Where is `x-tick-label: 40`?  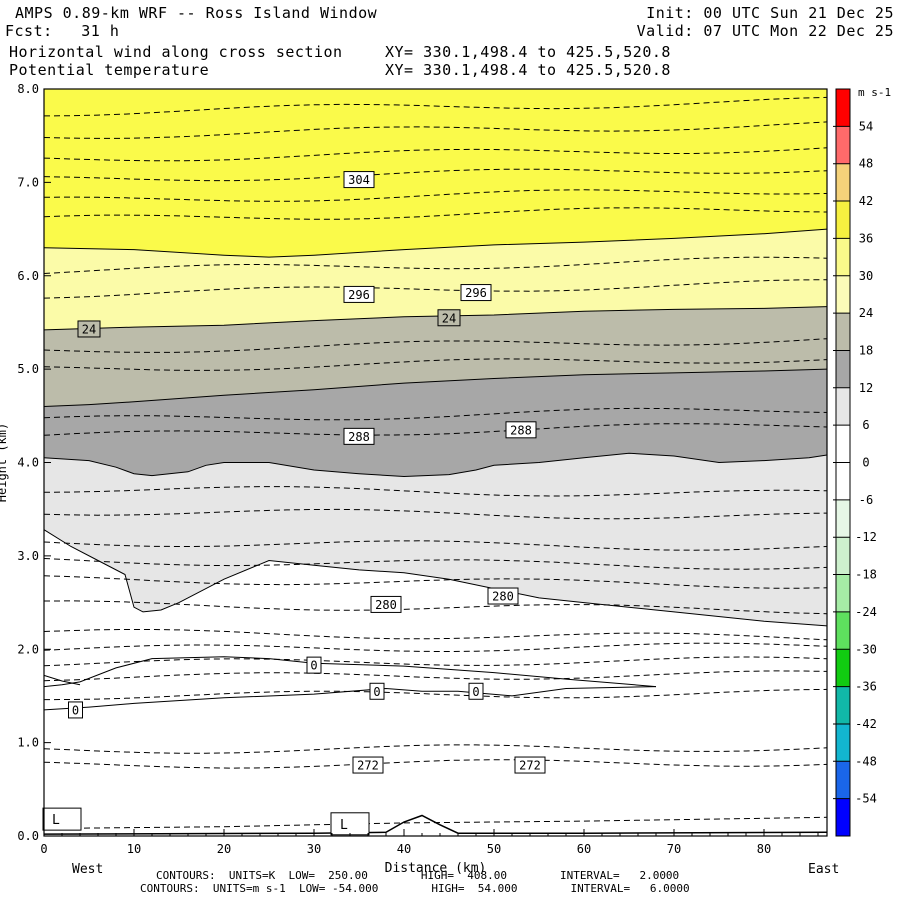
x-tick-label: 40 is located at coordinates (404, 849).